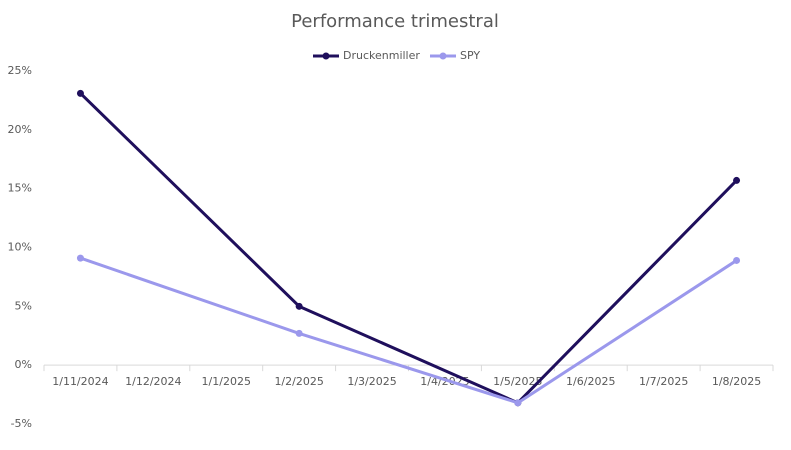  What do you see at coordinates (23, 364) in the screenshot?
I see `y-tick-label: 0%` at bounding box center [23, 364].